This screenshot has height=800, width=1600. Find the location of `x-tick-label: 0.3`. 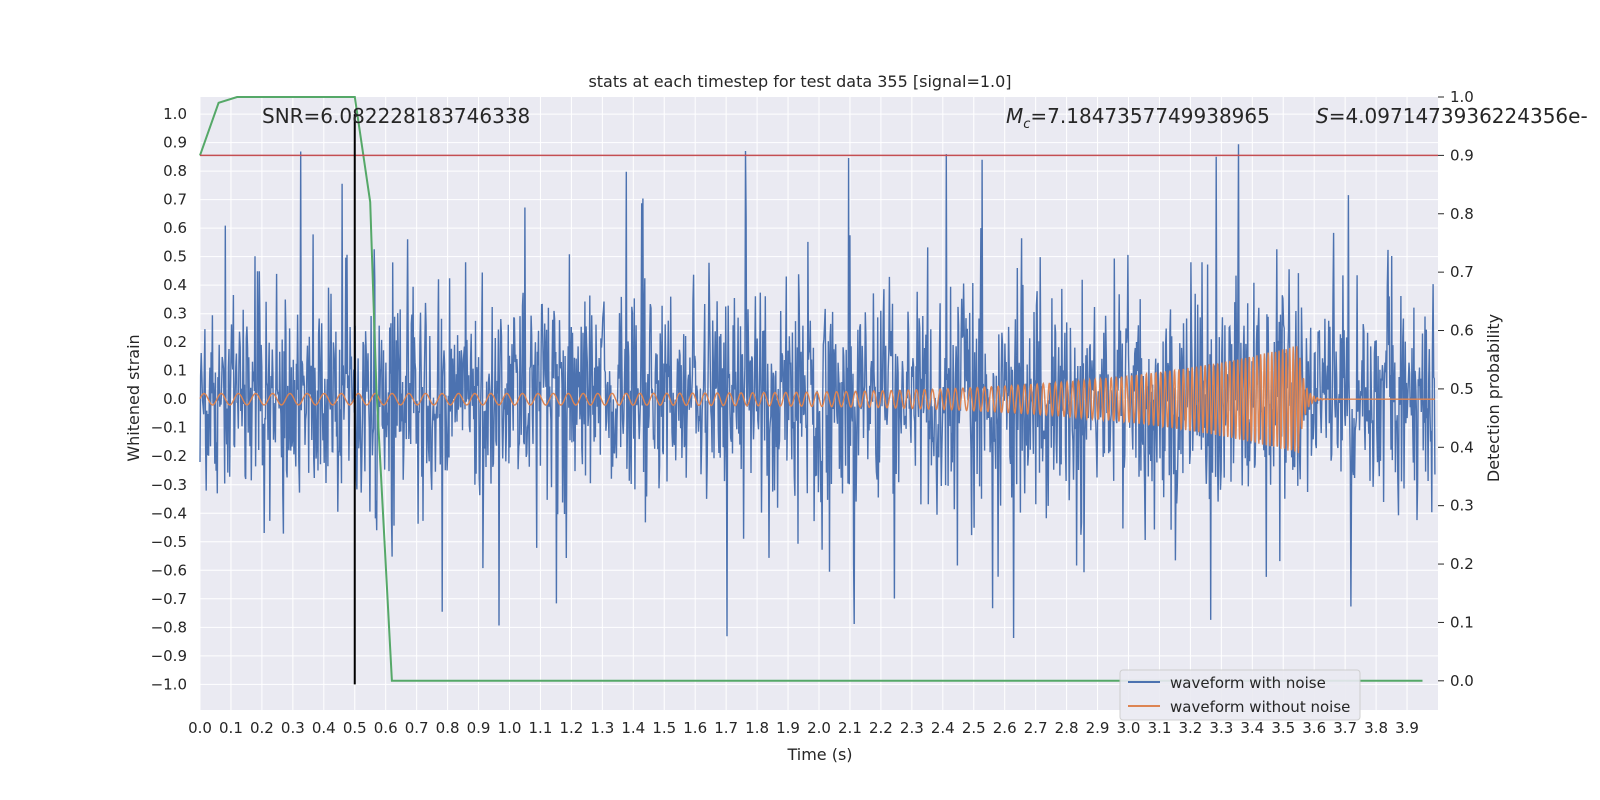

x-tick-label: 0.3 is located at coordinates (293, 728).